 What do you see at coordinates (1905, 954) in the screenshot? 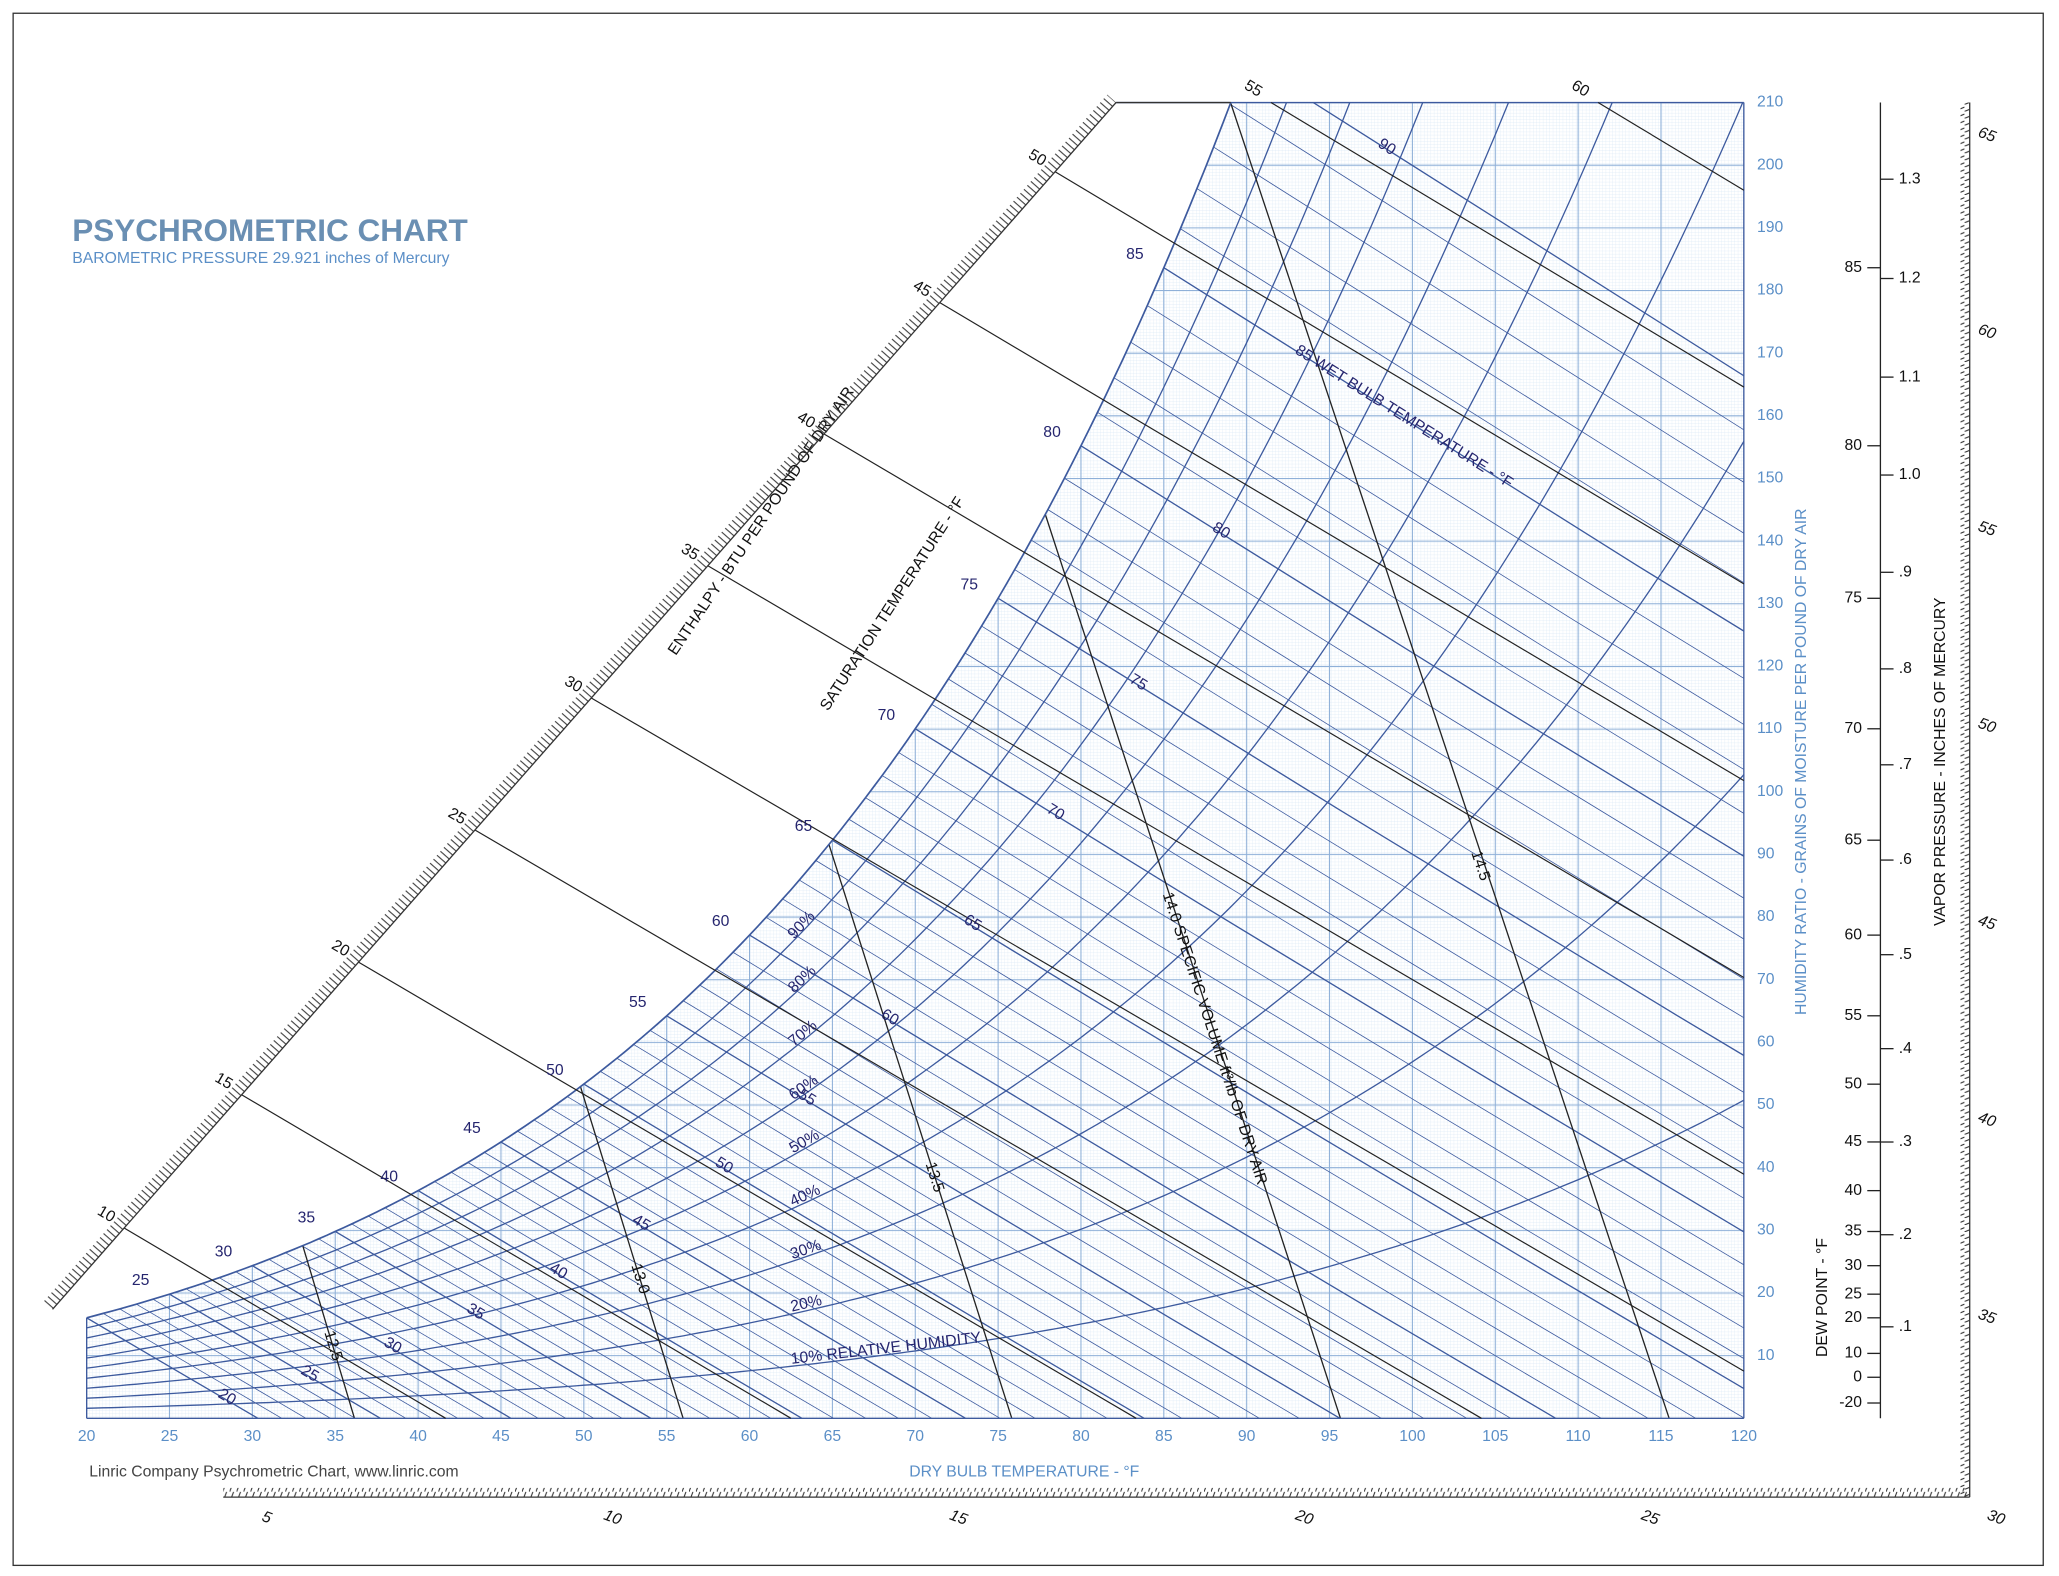
I see `vapor-pressure-tick-label: .5` at bounding box center [1905, 954].